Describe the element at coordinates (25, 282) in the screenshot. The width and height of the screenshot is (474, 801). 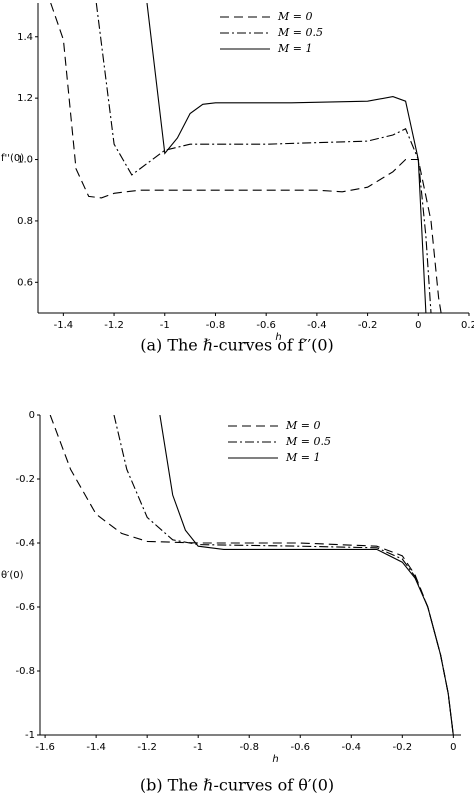
I see `y-tick-label: 0.6` at that location.